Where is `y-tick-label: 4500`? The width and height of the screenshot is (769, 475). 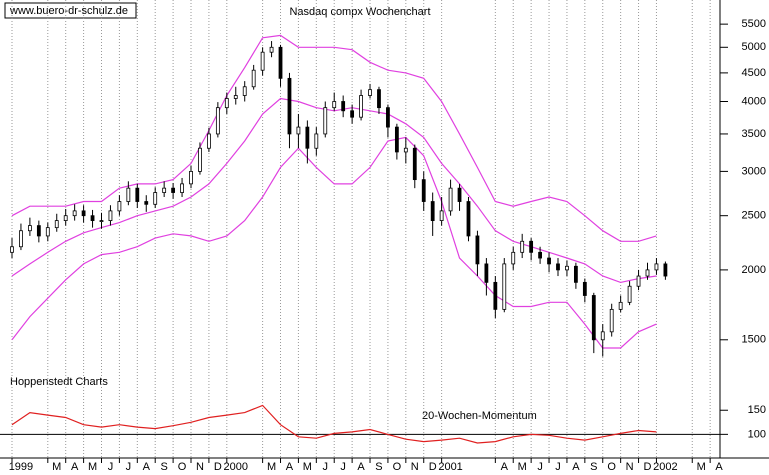
y-tick-label: 4500 is located at coordinates (754, 73).